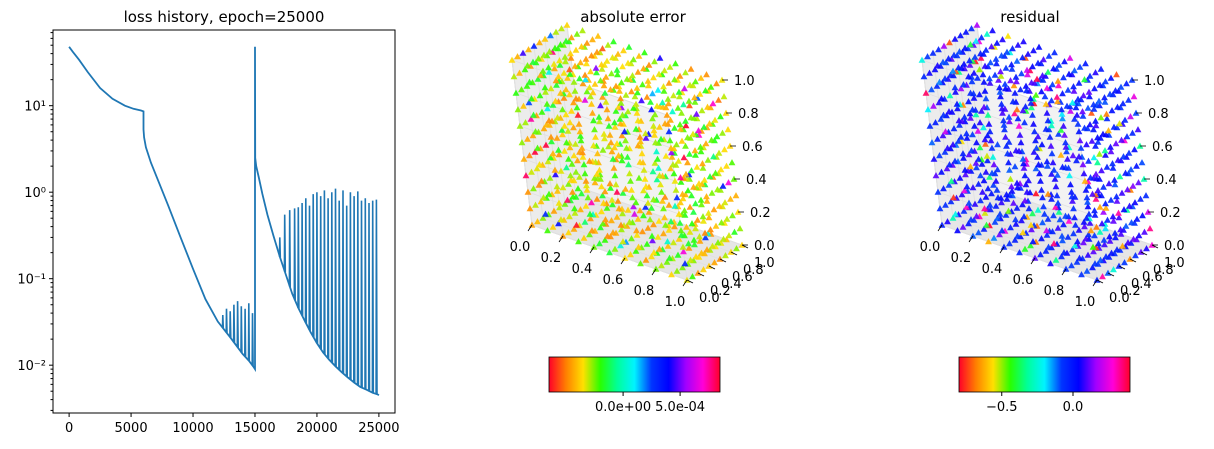 This screenshot has height=449, width=1214. What do you see at coordinates (224, 17) in the screenshot?
I see `chart-title: loss history, epoch=25000` at bounding box center [224, 17].